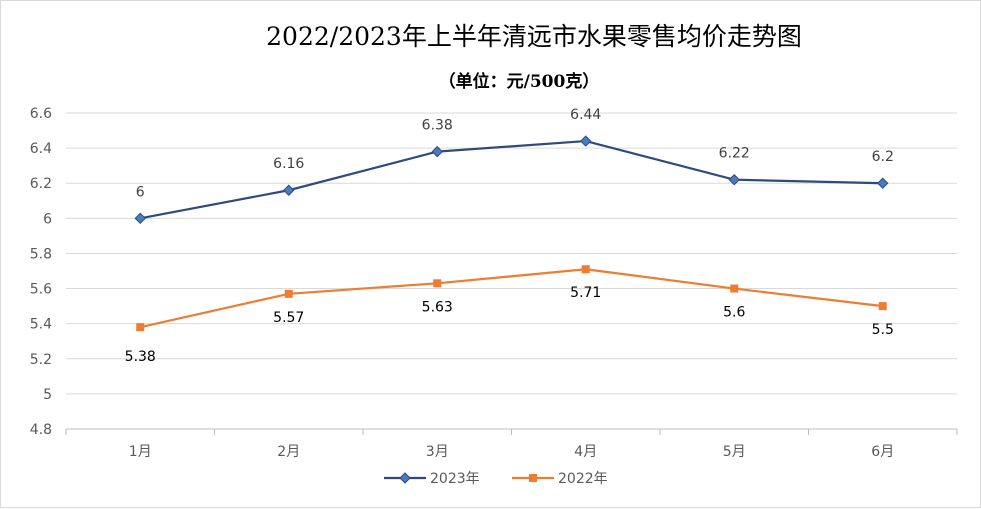  What do you see at coordinates (41, 325) in the screenshot?
I see `y-tick-label: 5.4` at bounding box center [41, 325].